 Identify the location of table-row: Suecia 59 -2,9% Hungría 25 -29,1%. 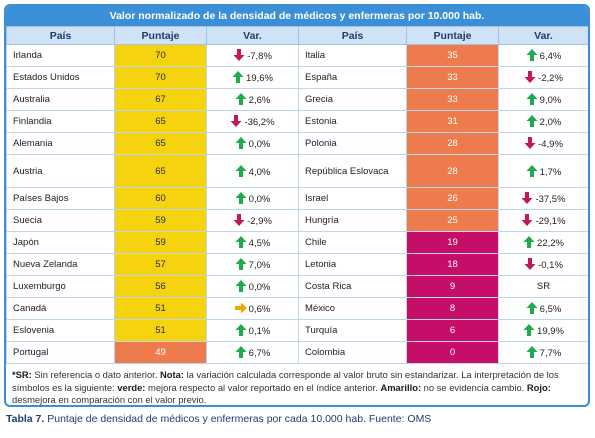
(297, 220).